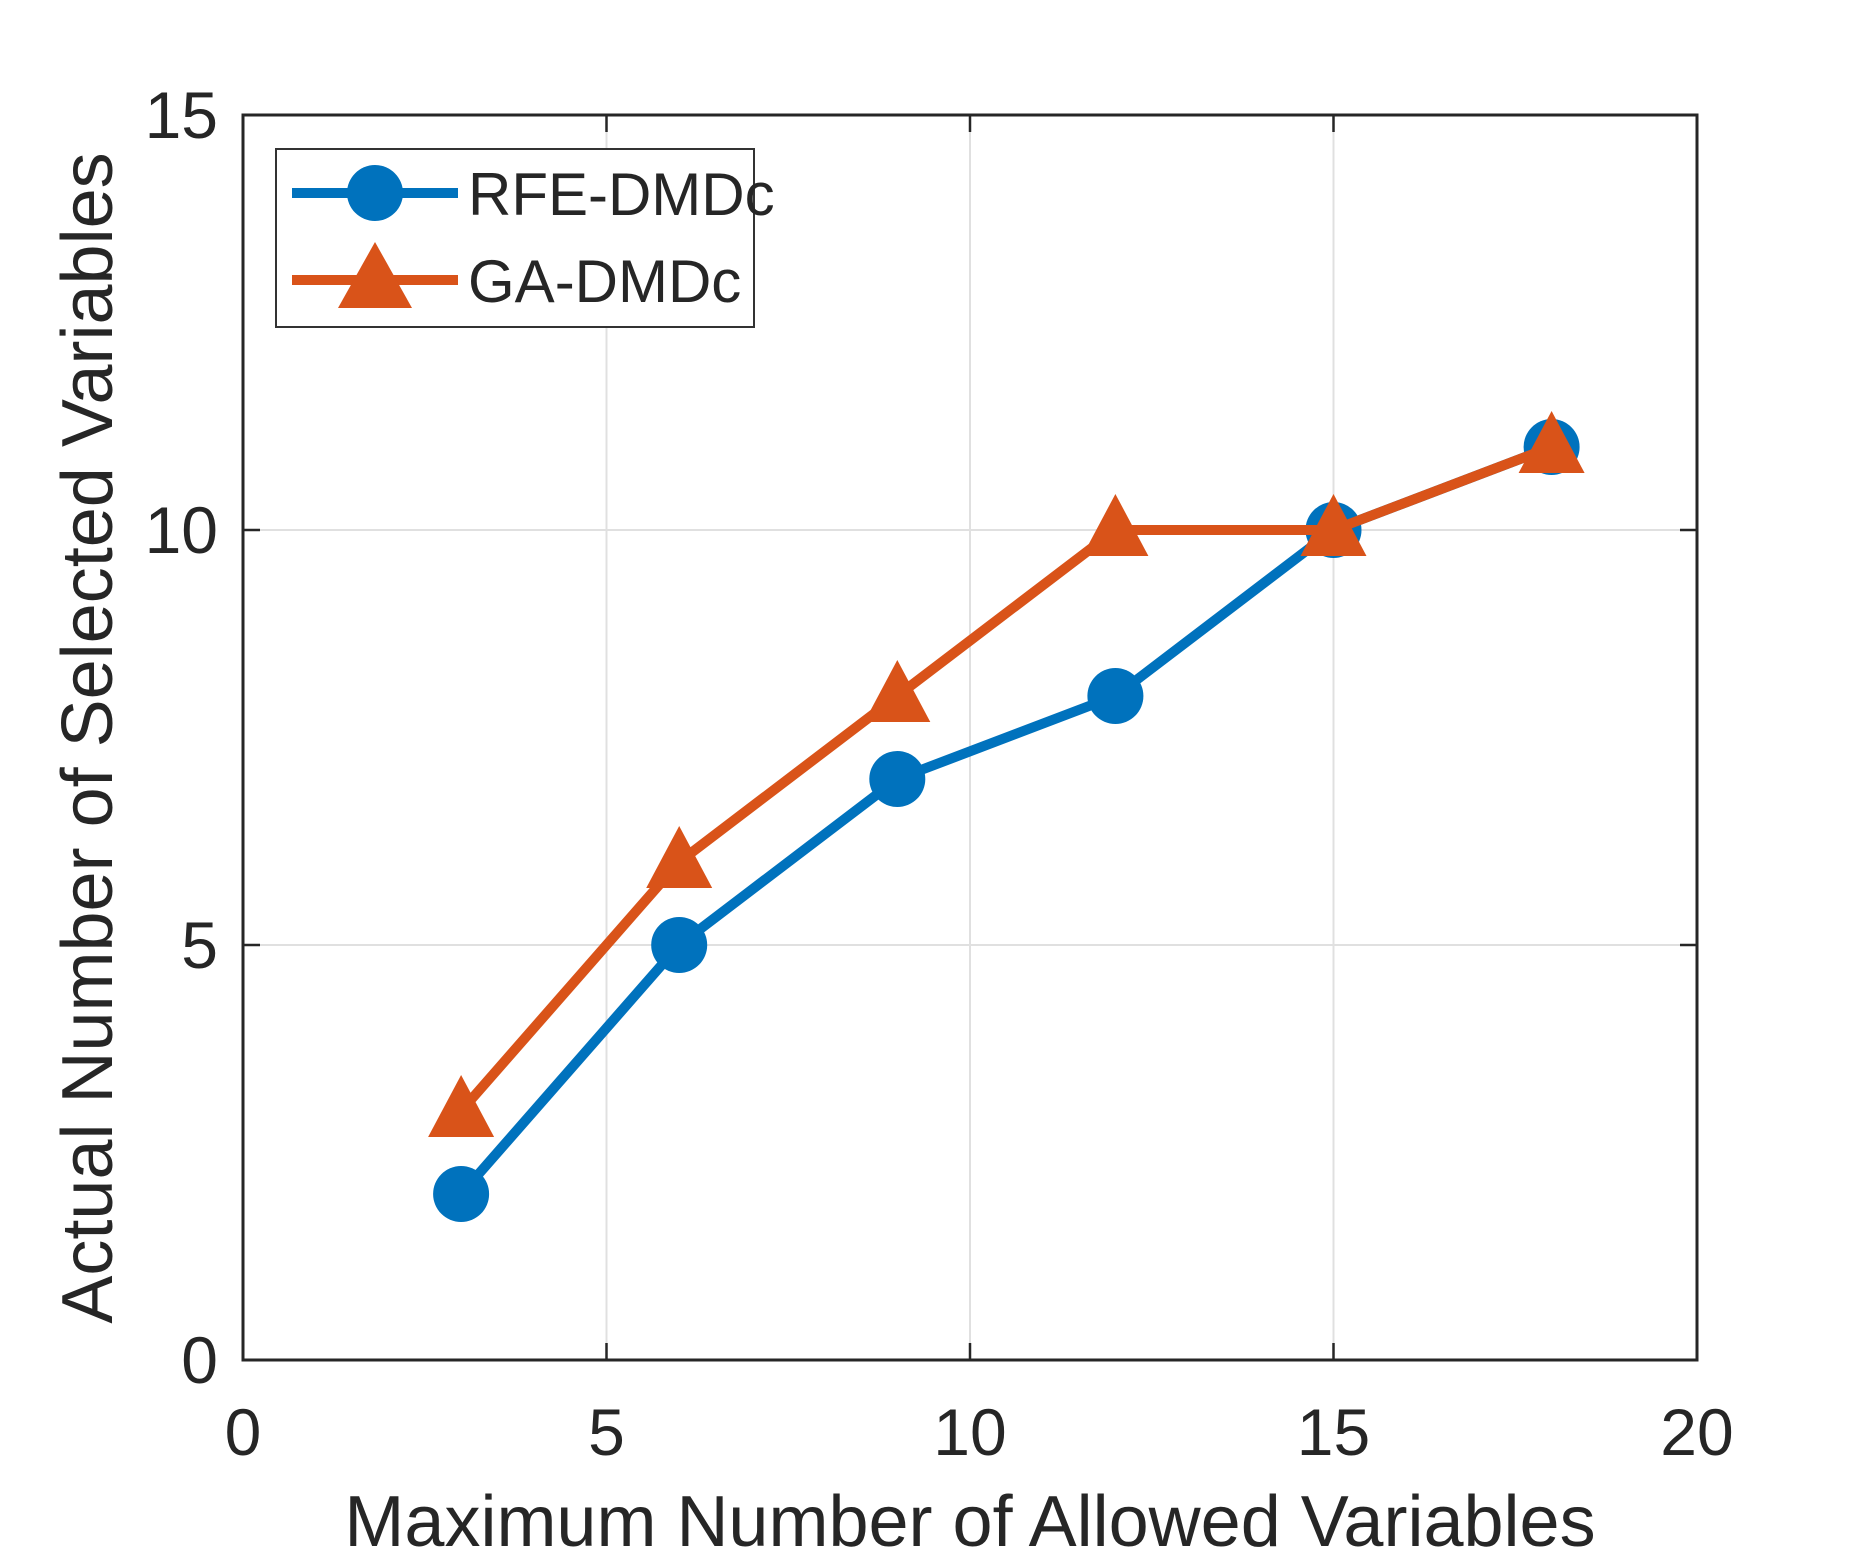 This screenshot has height=1563, width=1875. Describe the element at coordinates (375, 193) in the screenshot. I see `circle-marker-icon` at that location.